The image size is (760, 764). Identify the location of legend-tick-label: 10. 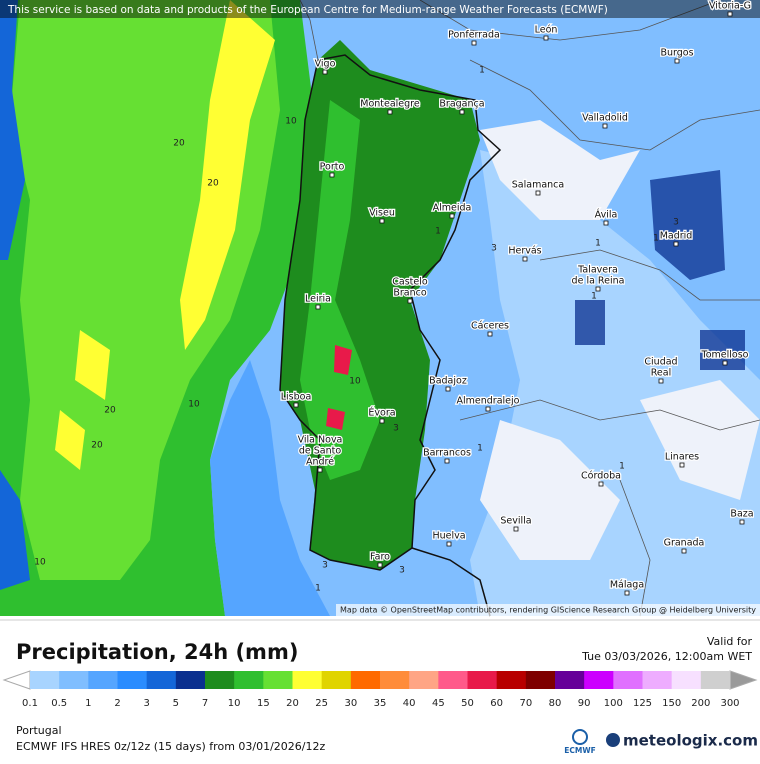
(234, 703).